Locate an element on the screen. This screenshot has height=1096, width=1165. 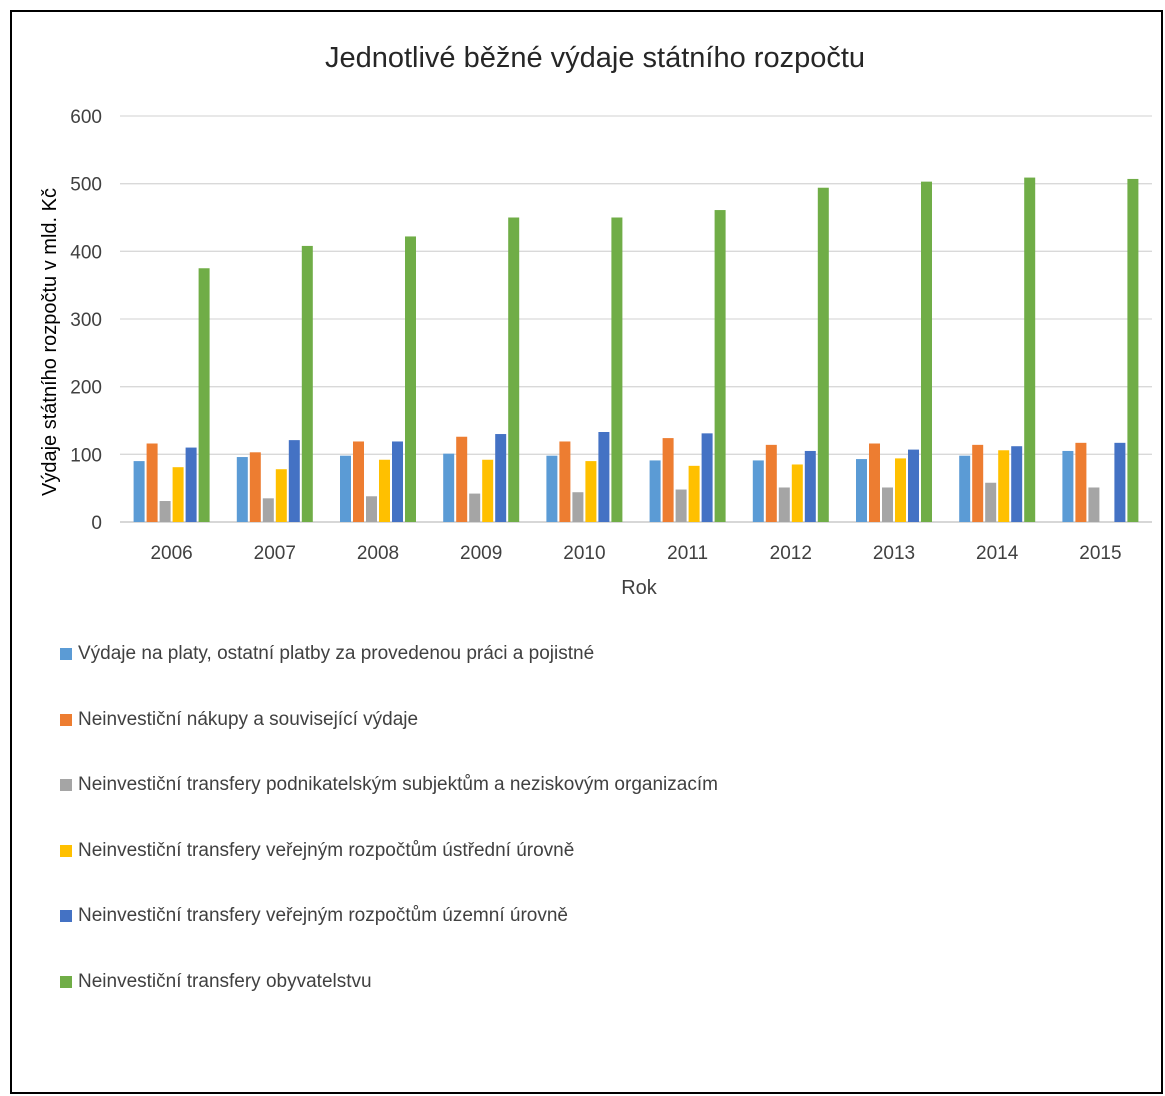
legend-item: Neinvestiční transfery obyvatelstvu is located at coordinates (216, 982).